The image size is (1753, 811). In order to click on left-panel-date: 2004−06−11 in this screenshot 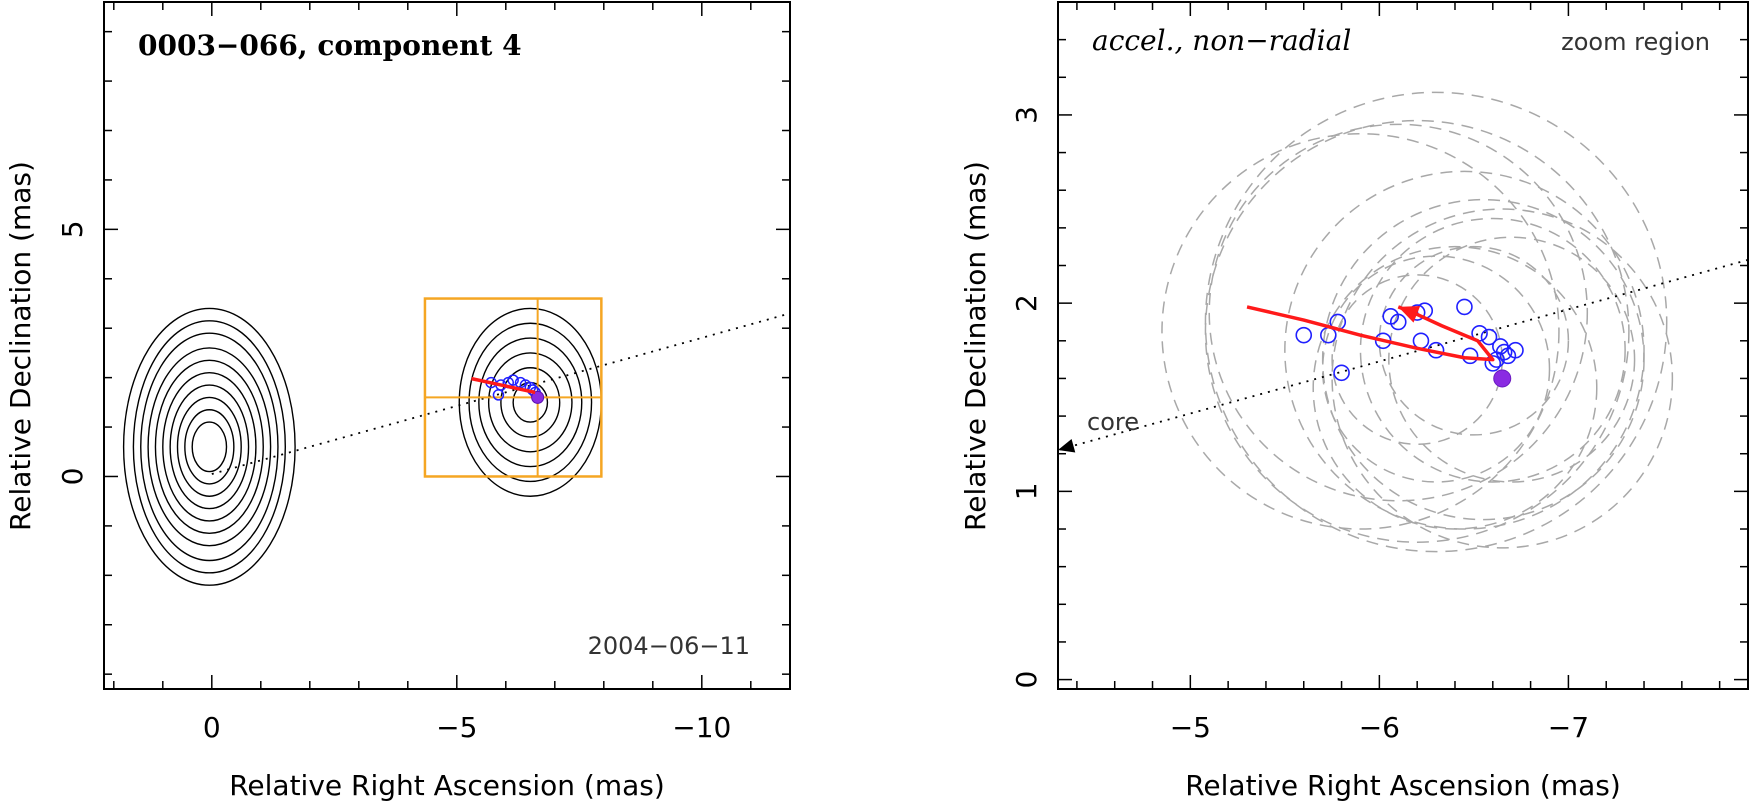, I will do `click(669, 646)`.